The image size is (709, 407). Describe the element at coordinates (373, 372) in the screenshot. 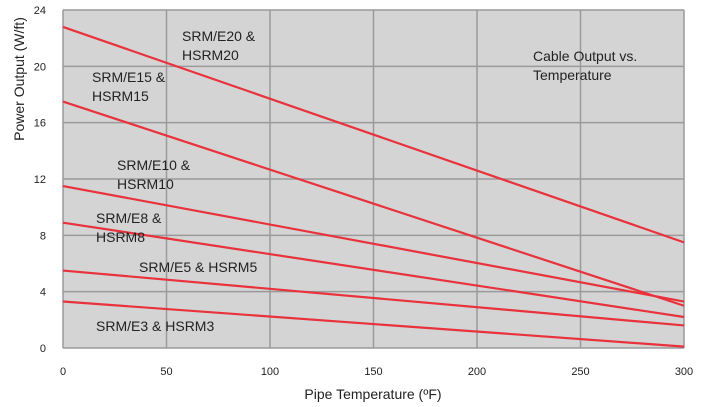

I see `x-tick-label-3: 150` at that location.